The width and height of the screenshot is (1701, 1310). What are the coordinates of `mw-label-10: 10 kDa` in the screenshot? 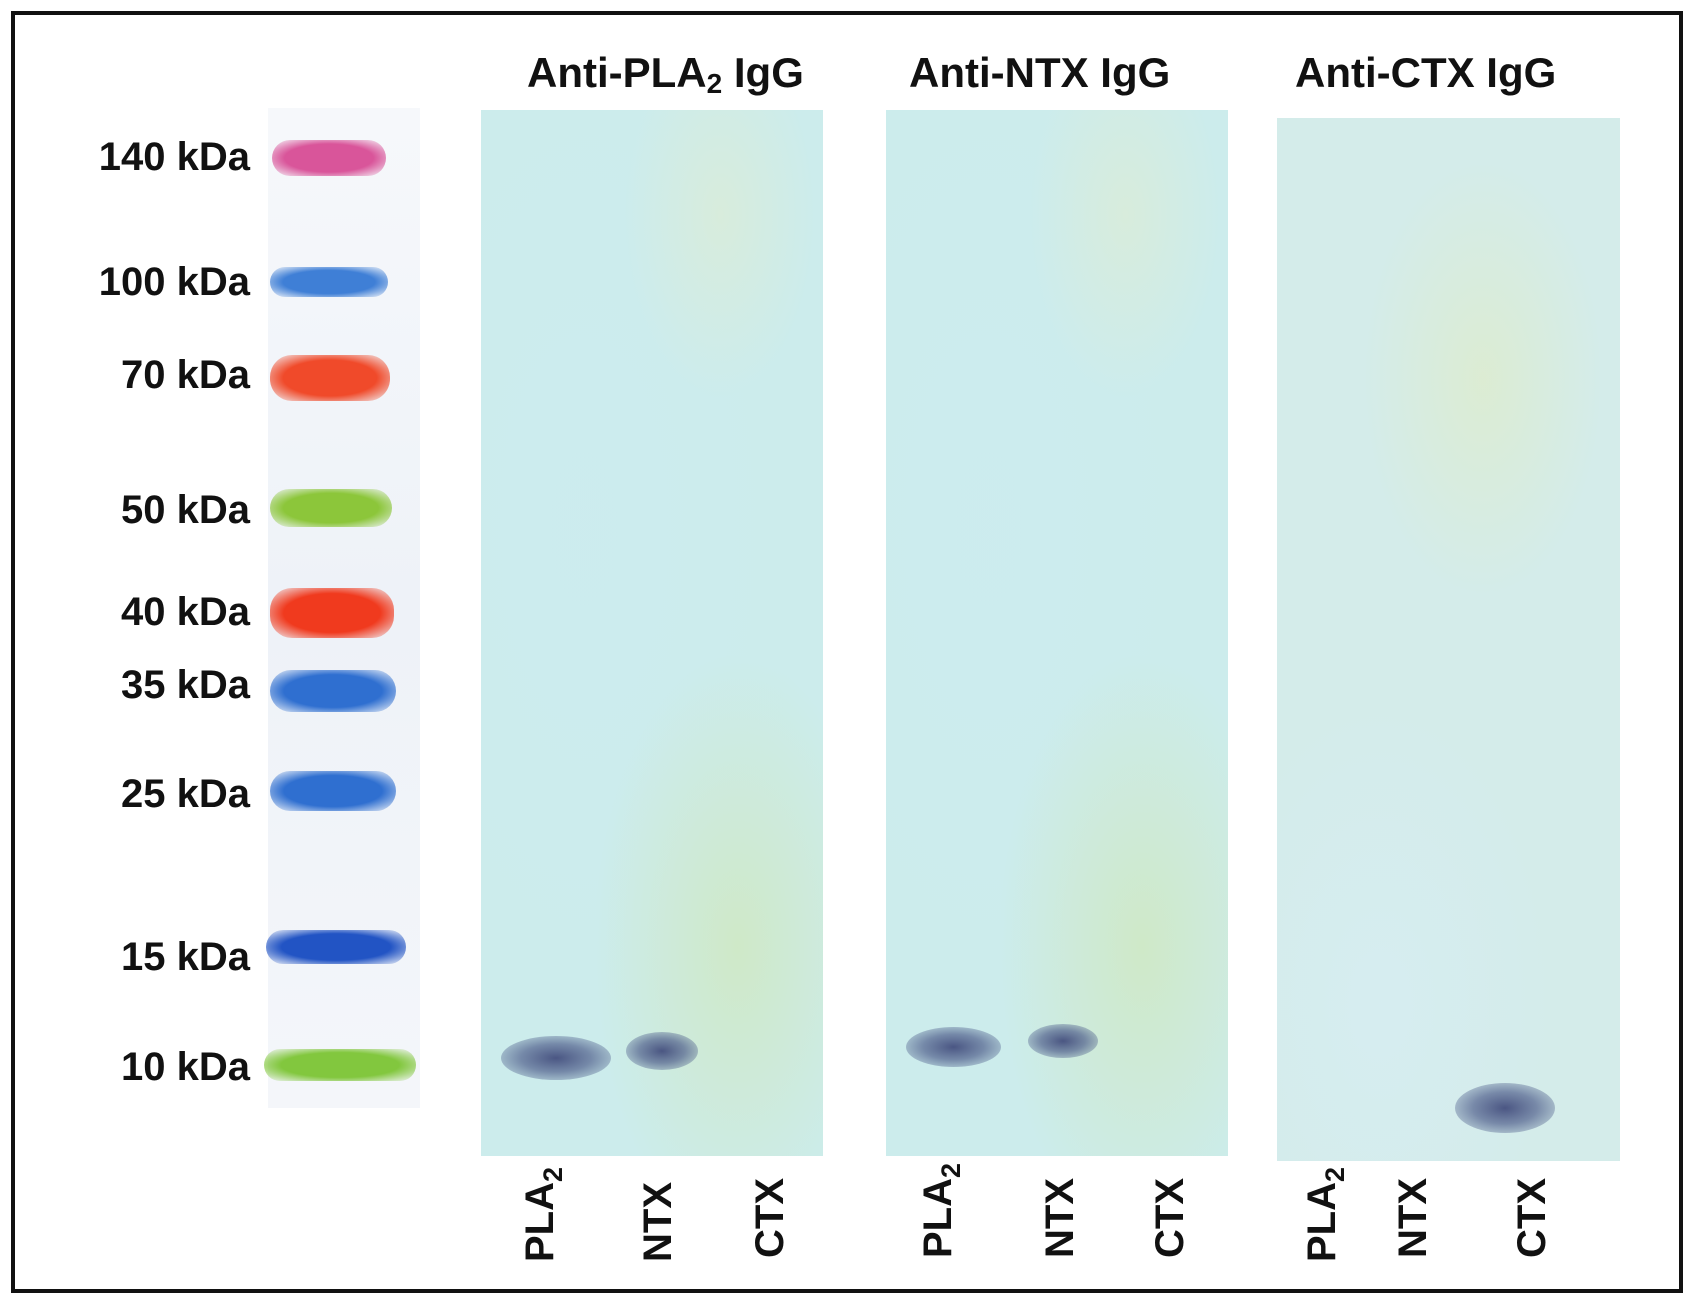 It's located at (185, 1067).